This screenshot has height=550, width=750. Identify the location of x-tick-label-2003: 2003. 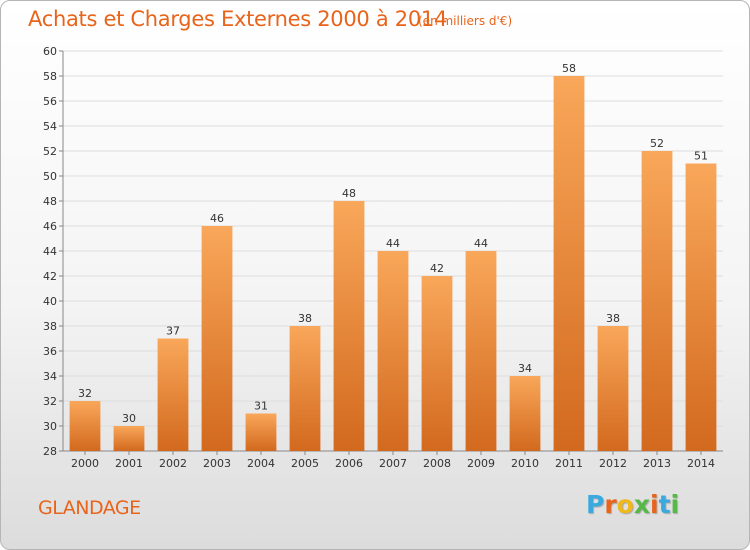
(217, 463).